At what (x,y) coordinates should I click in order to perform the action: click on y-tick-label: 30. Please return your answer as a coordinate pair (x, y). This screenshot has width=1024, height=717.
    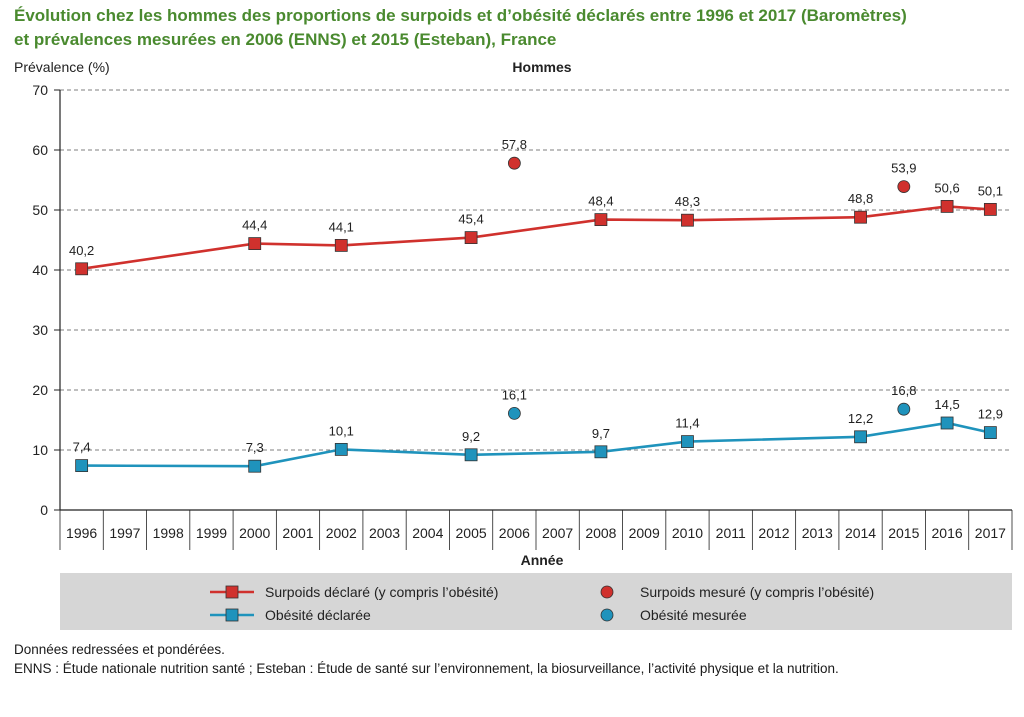
    Looking at the image, I should click on (40, 330).